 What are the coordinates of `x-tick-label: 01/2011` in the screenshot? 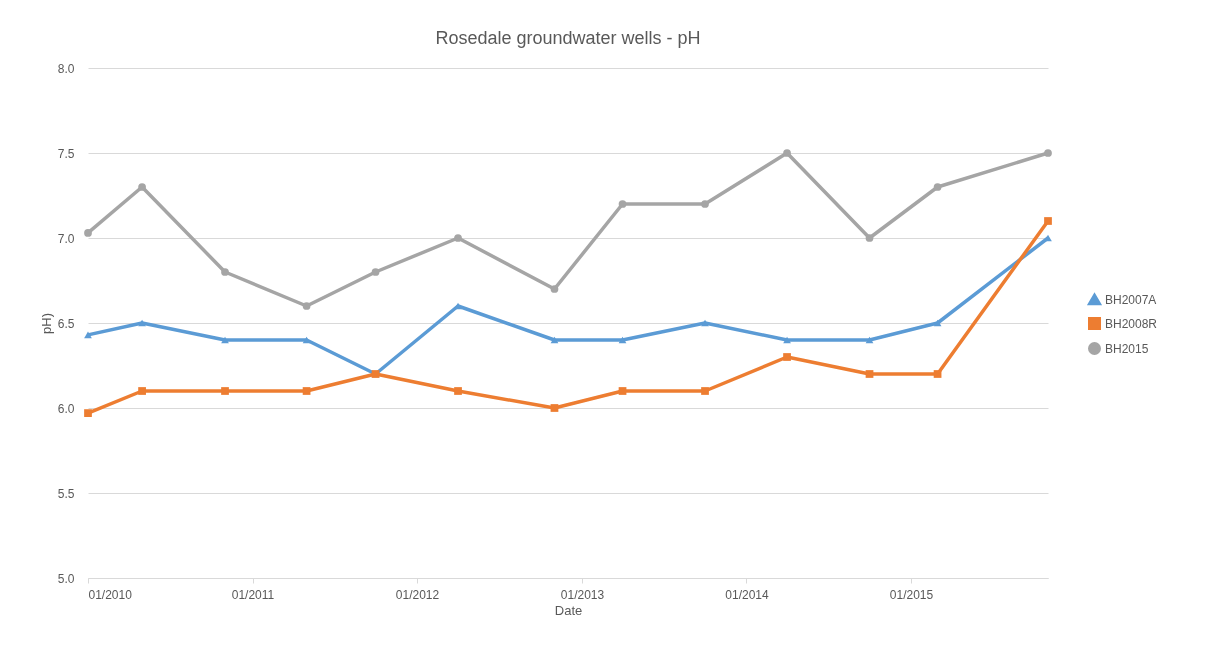 It's located at (253, 594).